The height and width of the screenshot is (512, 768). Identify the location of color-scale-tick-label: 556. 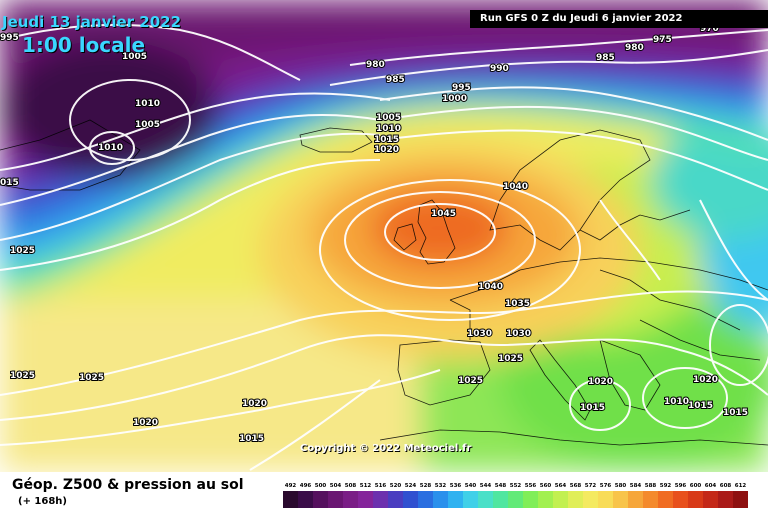
(531, 486).